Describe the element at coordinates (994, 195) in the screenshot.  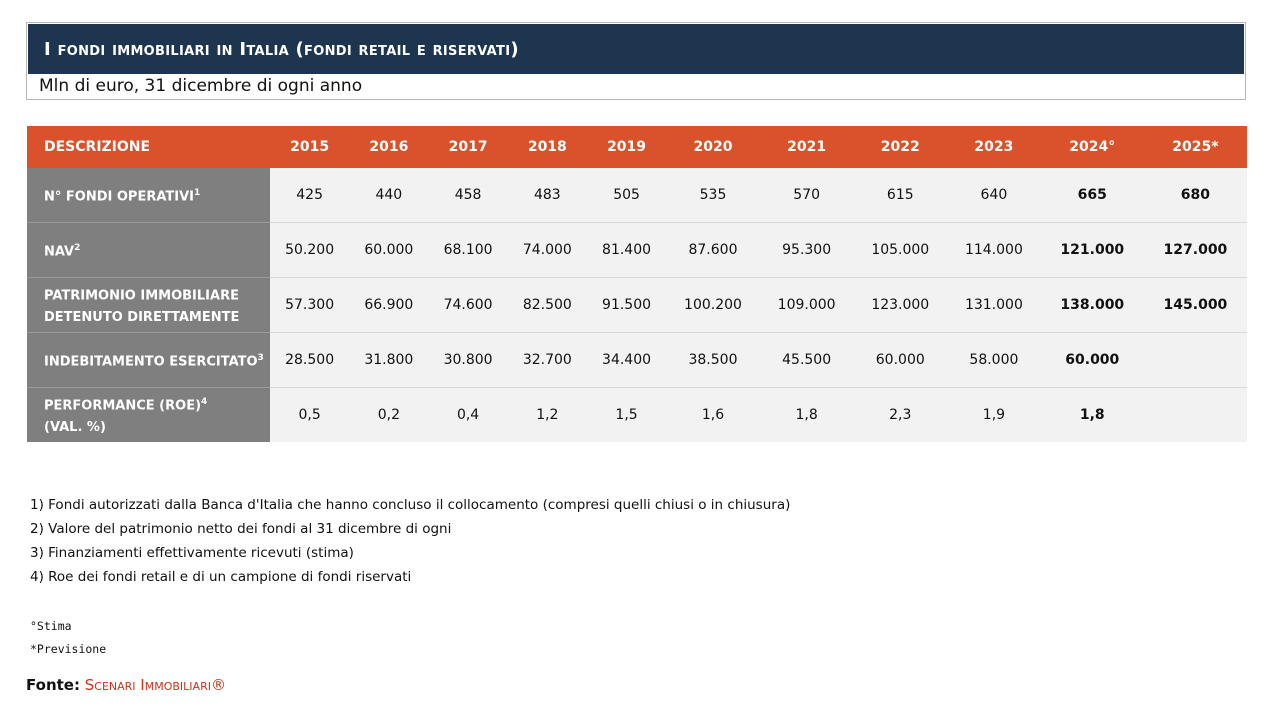
I see `table-cell: 640` at that location.